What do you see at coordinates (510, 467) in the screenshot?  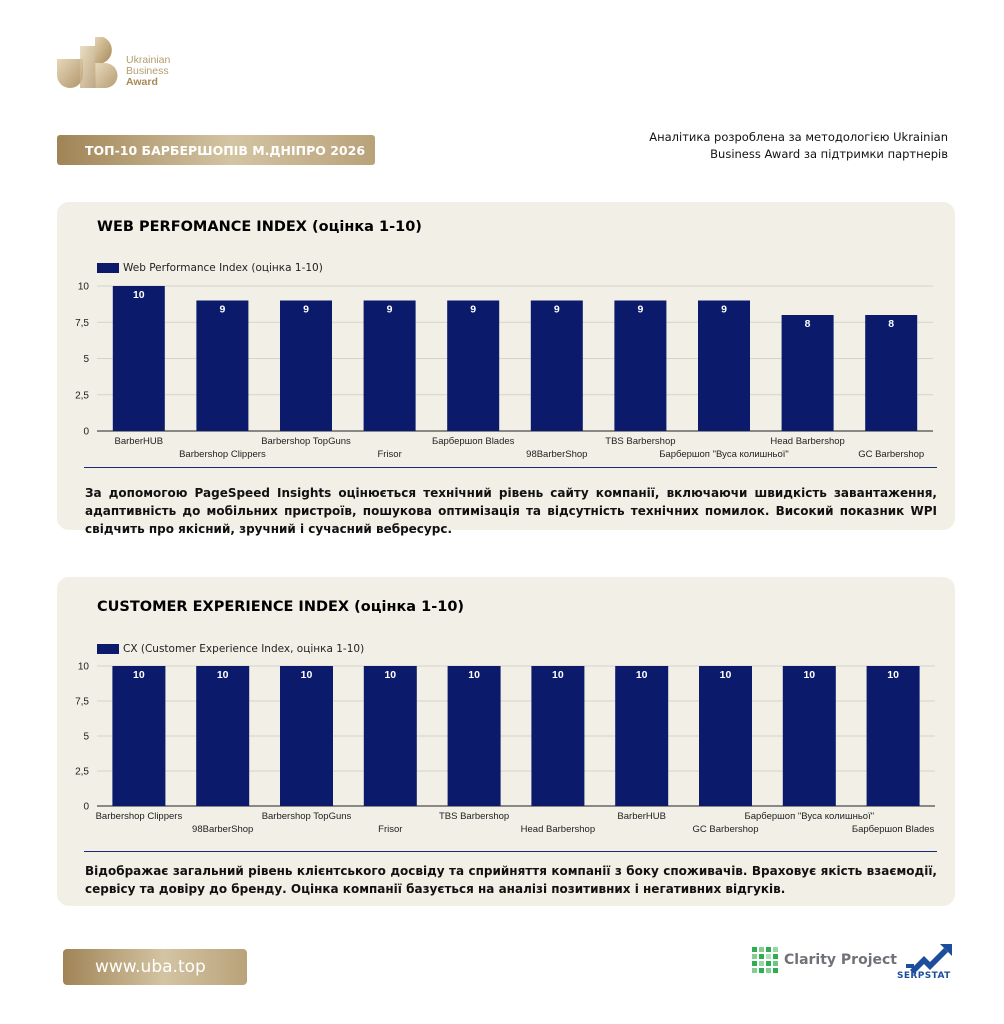 I see `wpi-divider` at bounding box center [510, 467].